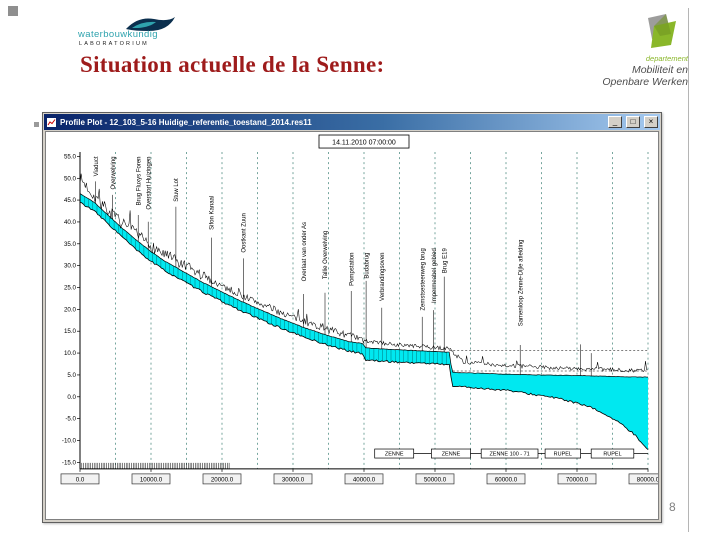  What do you see at coordinates (114, 172) in the screenshot?
I see `svg-text: Overwelving` at bounding box center [114, 172].